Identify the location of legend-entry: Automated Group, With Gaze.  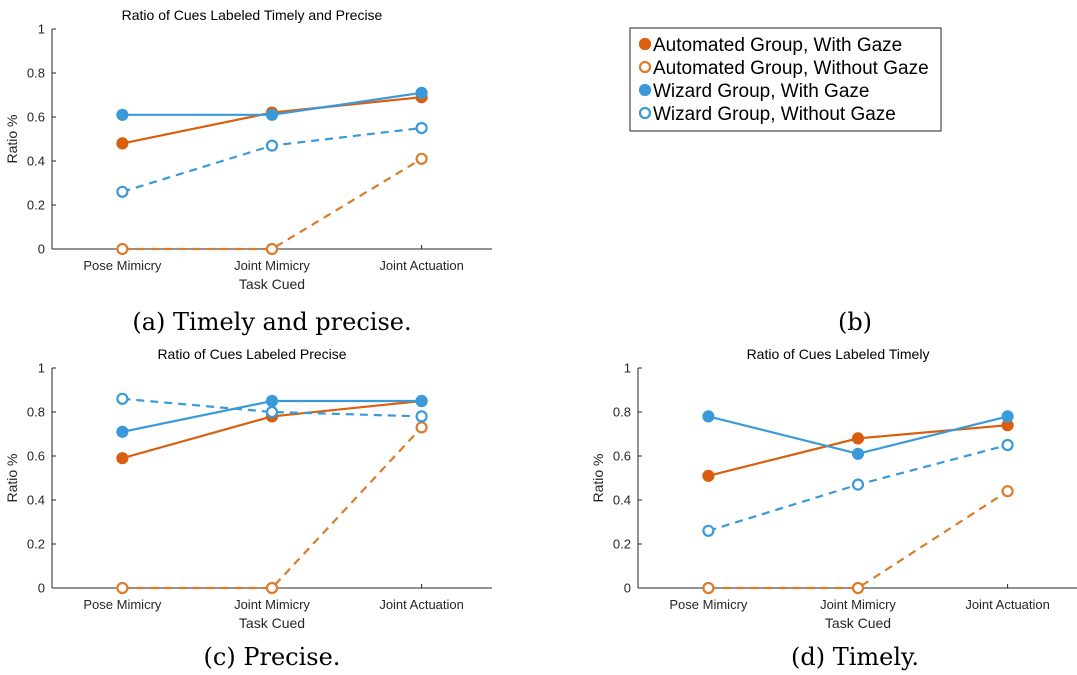
(770, 45).